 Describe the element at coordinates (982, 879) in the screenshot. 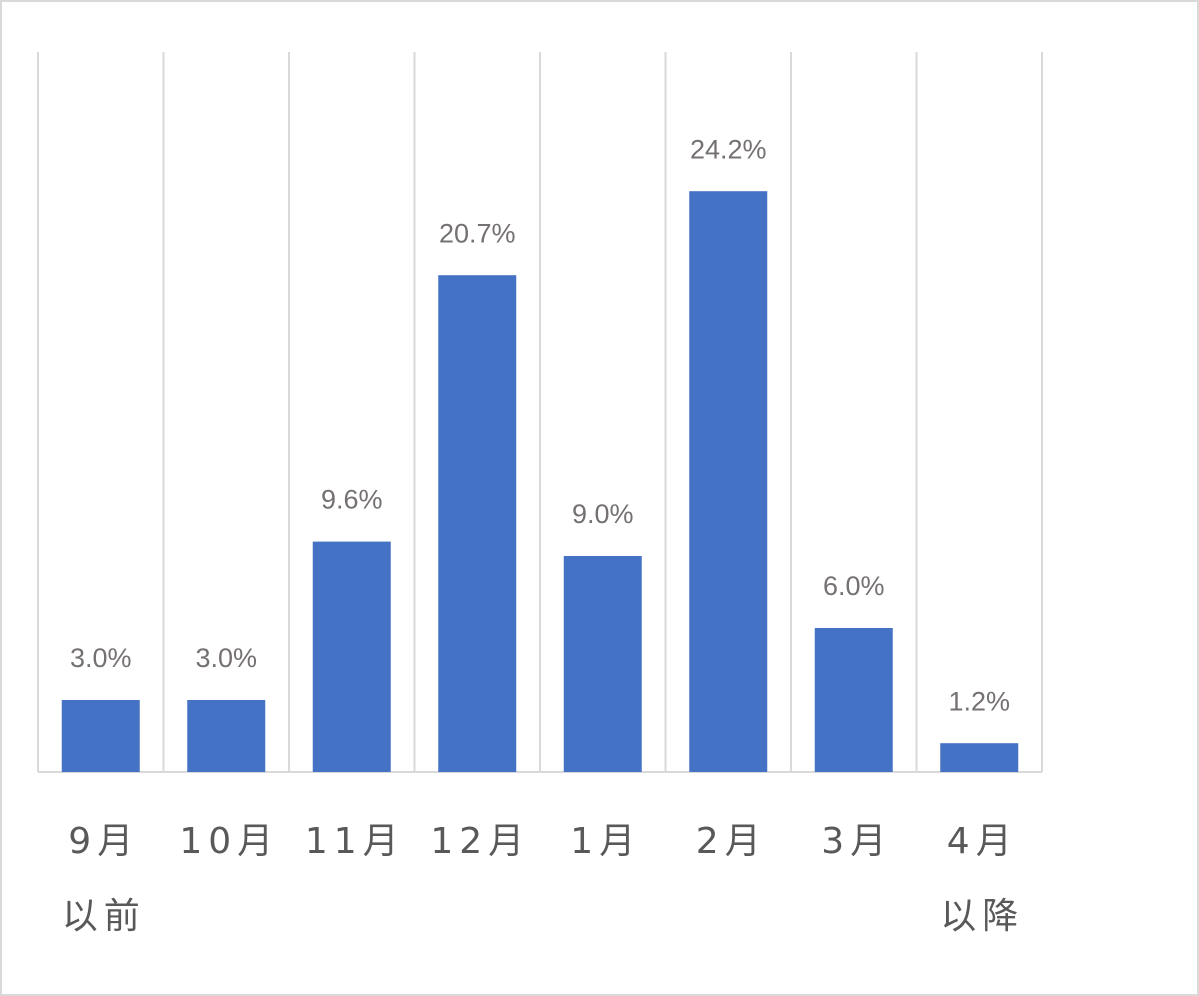

I see `x-tick-label: 4月以降` at that location.